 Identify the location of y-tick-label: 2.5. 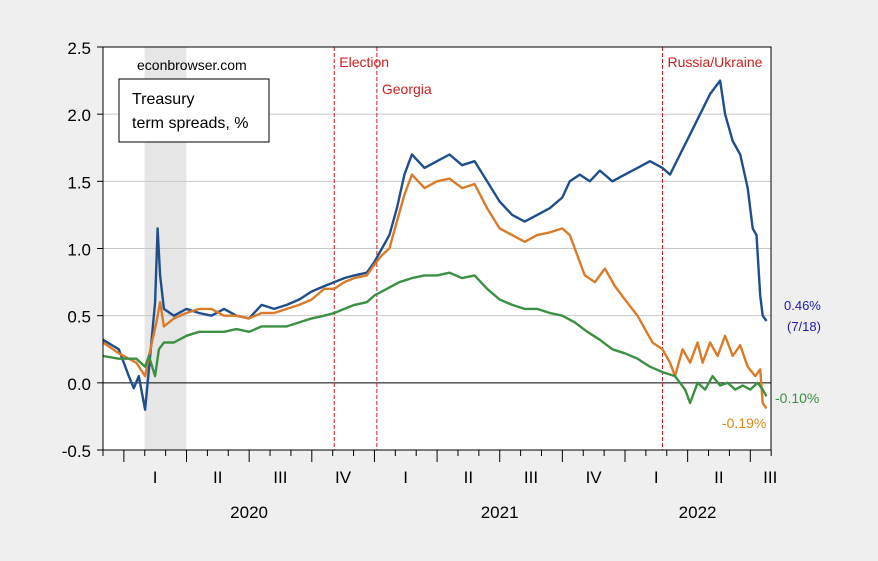
(79, 48).